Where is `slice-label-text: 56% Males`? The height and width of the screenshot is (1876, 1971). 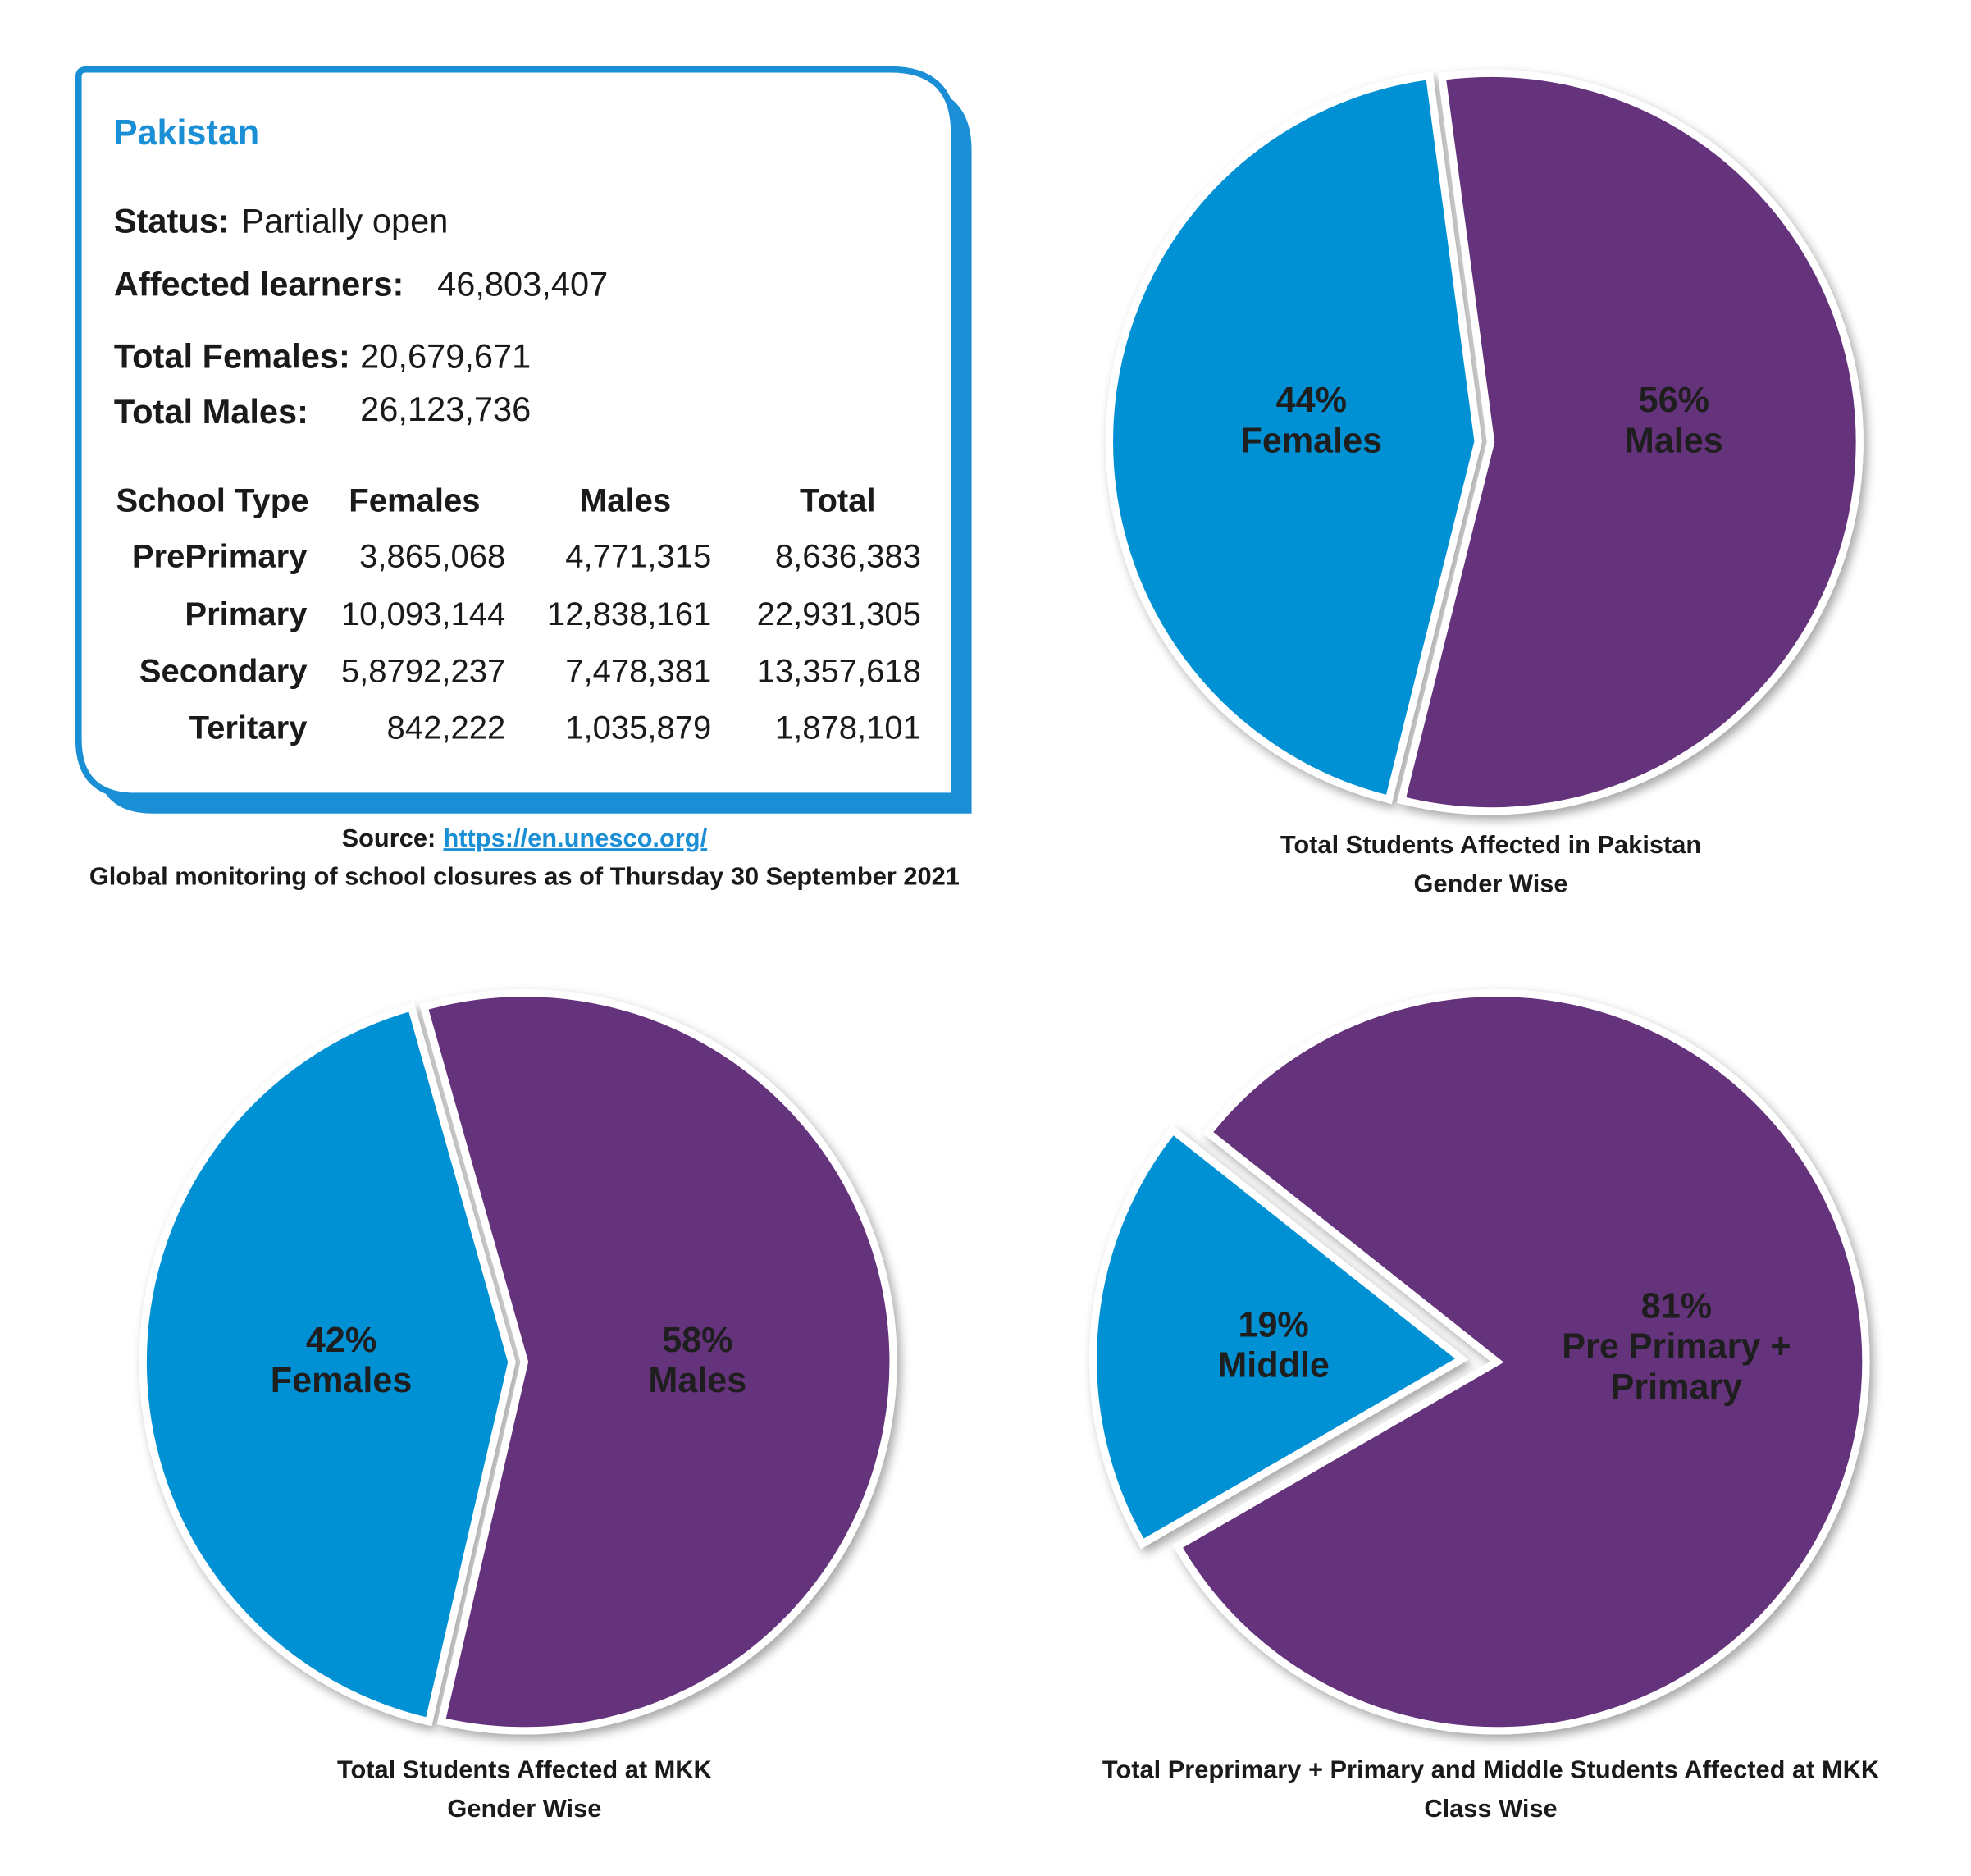 slice-label-text: 56% Males is located at coordinates (1674, 420).